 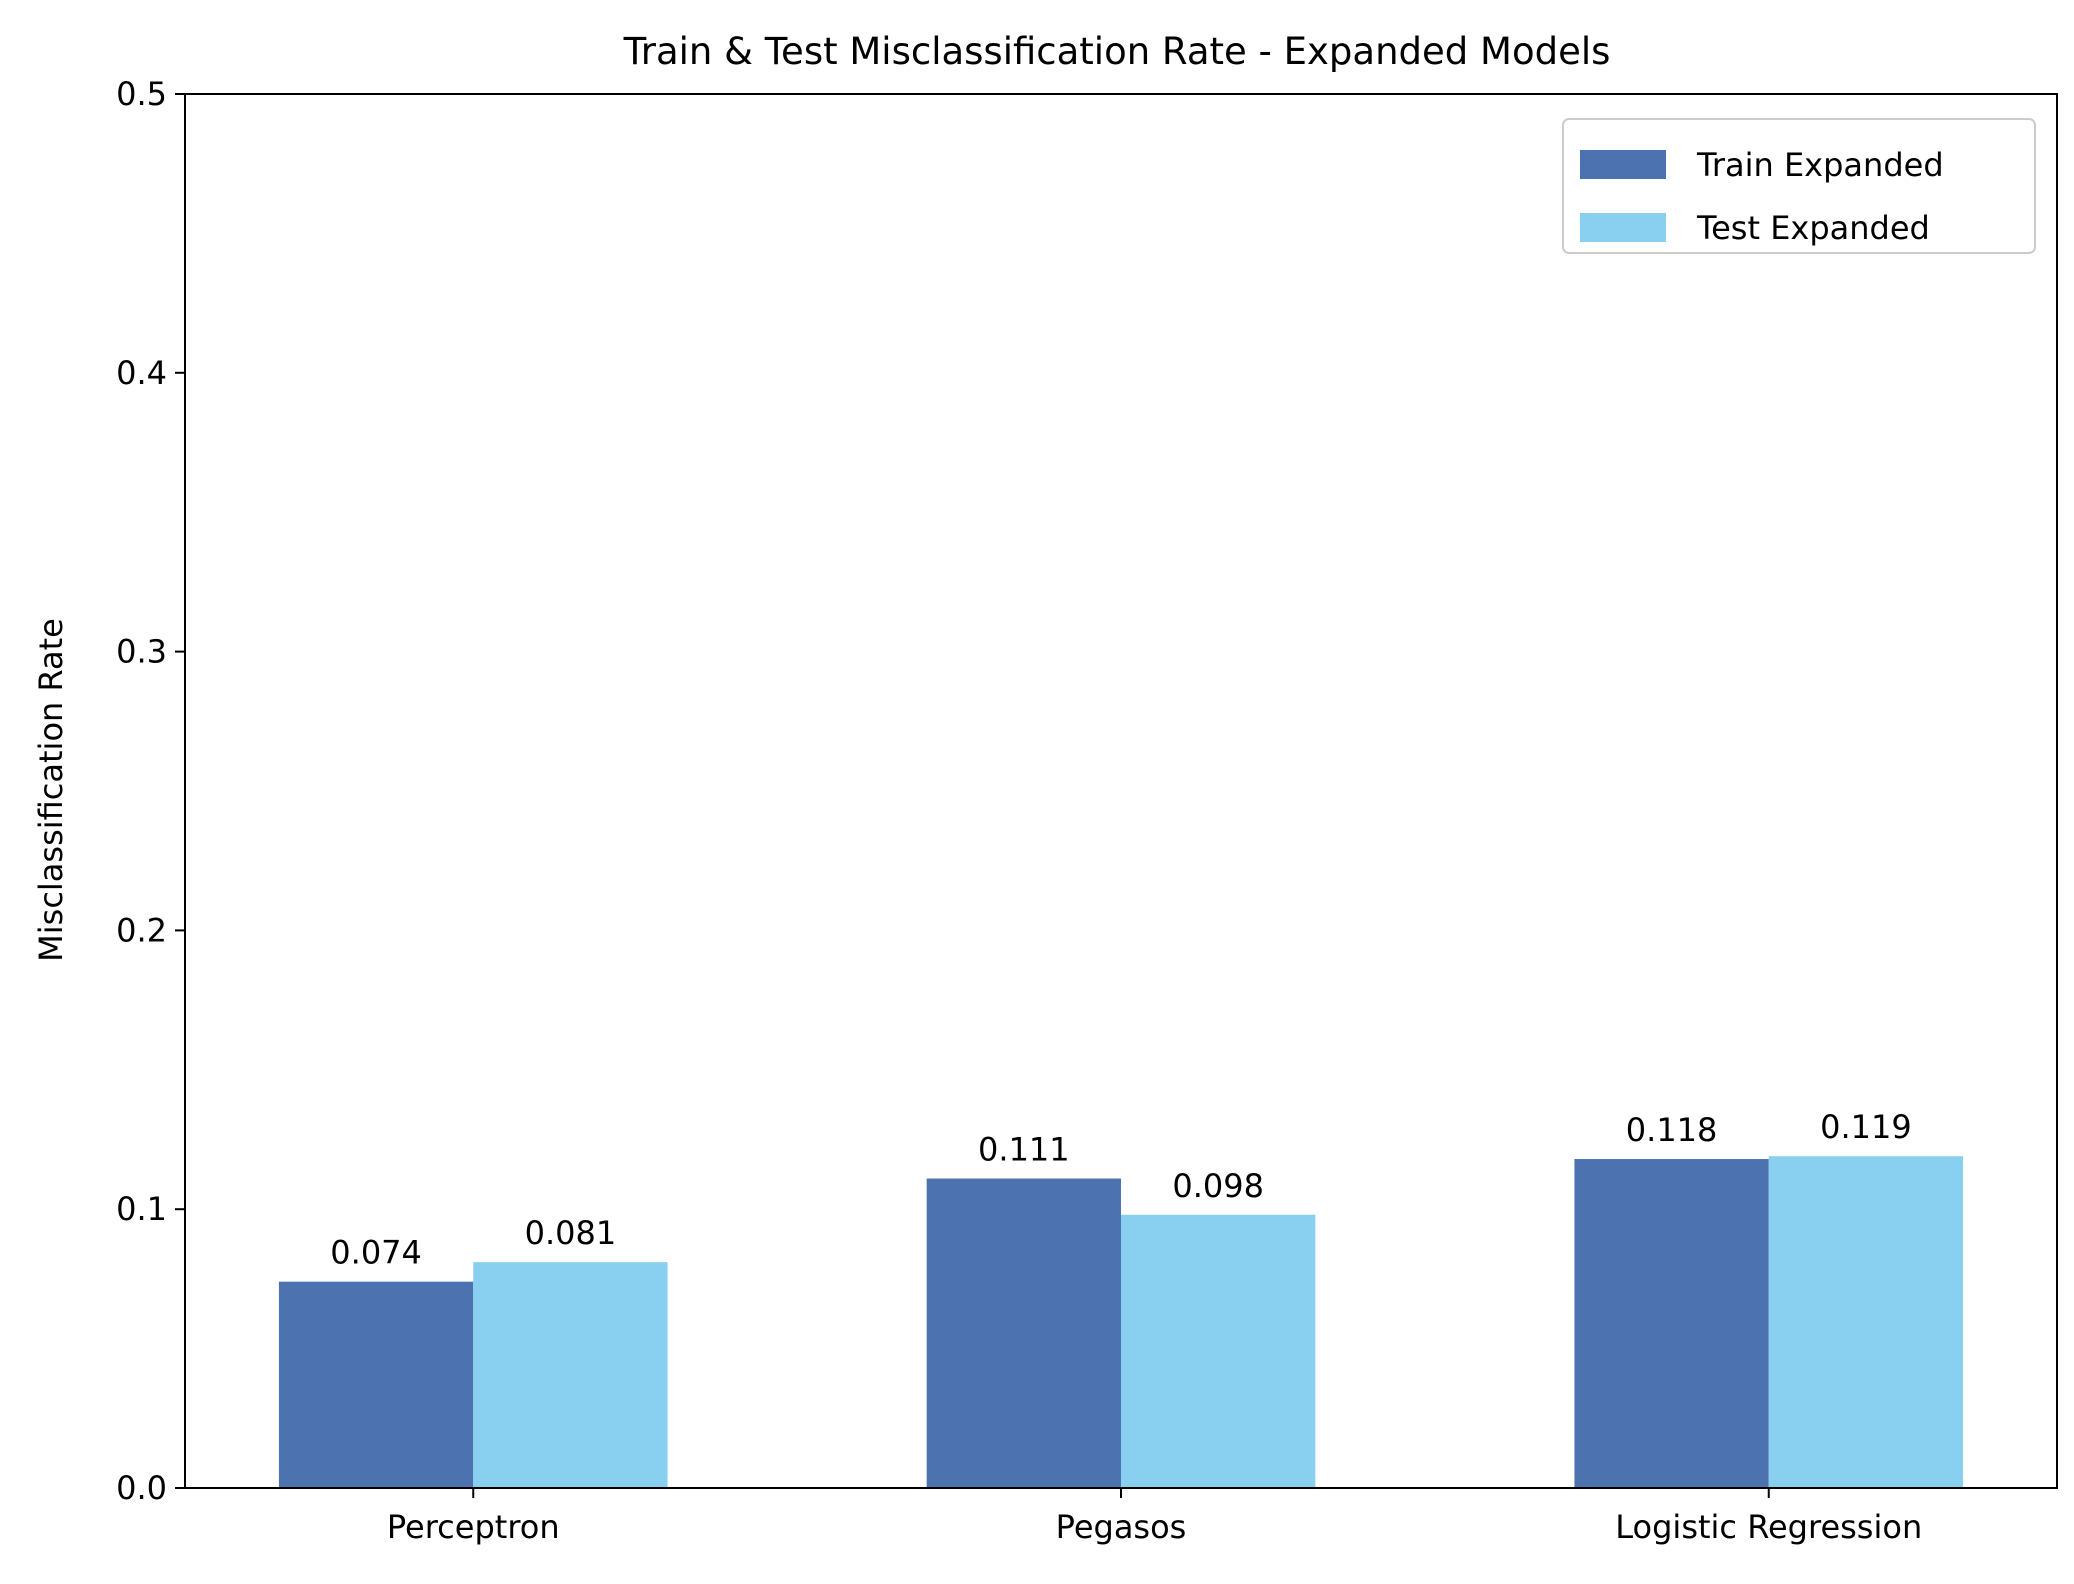 I want to click on legend-swatch-train, so click(x=1623, y=164).